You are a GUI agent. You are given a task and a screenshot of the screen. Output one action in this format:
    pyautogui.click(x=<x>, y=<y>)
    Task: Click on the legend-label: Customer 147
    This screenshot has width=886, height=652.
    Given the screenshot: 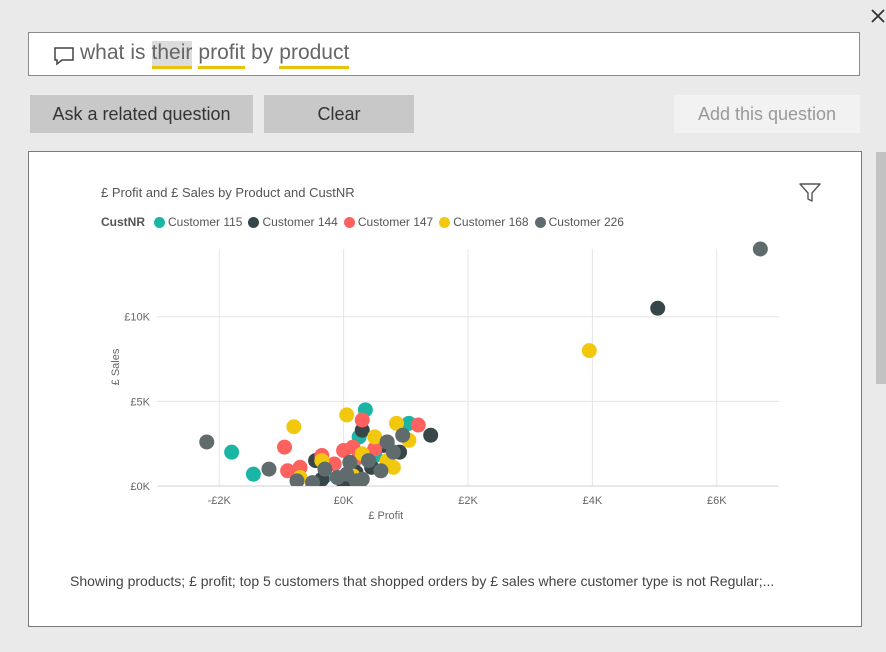 What is the action you would take?
    pyautogui.click(x=395, y=222)
    